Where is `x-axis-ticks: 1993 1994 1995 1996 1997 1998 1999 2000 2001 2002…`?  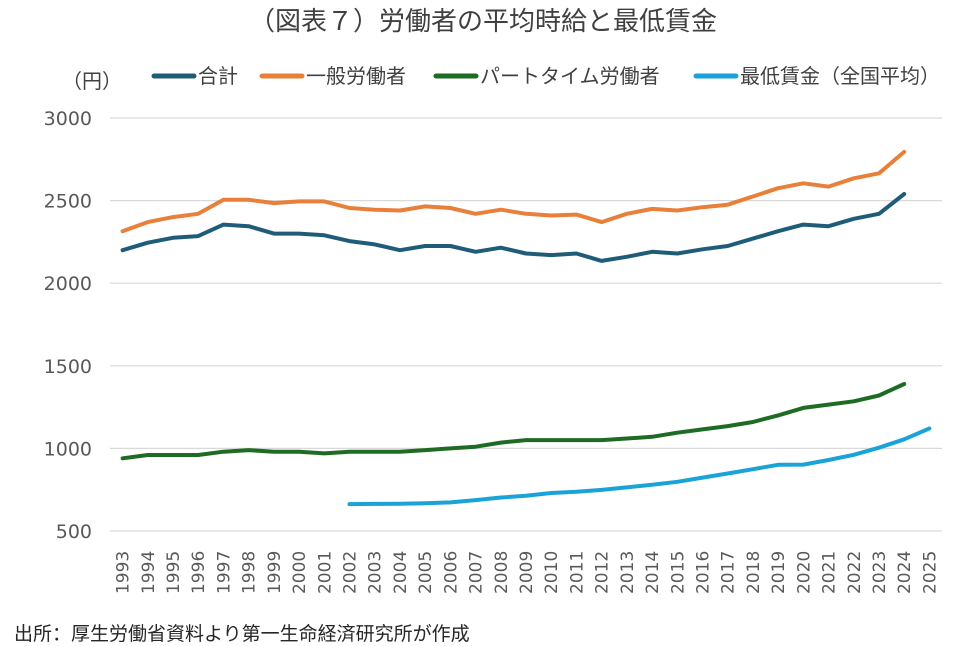 x-axis-ticks: 1993 1994 1995 1996 1997 1998 1999 2000 2001 2002… is located at coordinates (527, 572).